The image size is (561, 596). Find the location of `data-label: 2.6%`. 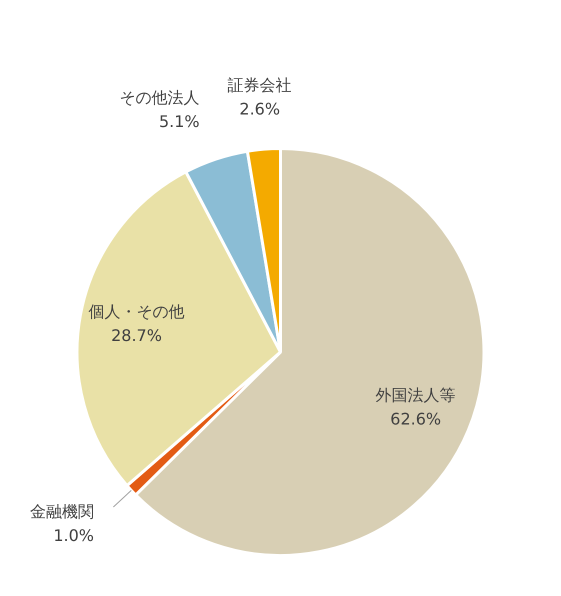

data-label: 2.6% is located at coordinates (259, 109).